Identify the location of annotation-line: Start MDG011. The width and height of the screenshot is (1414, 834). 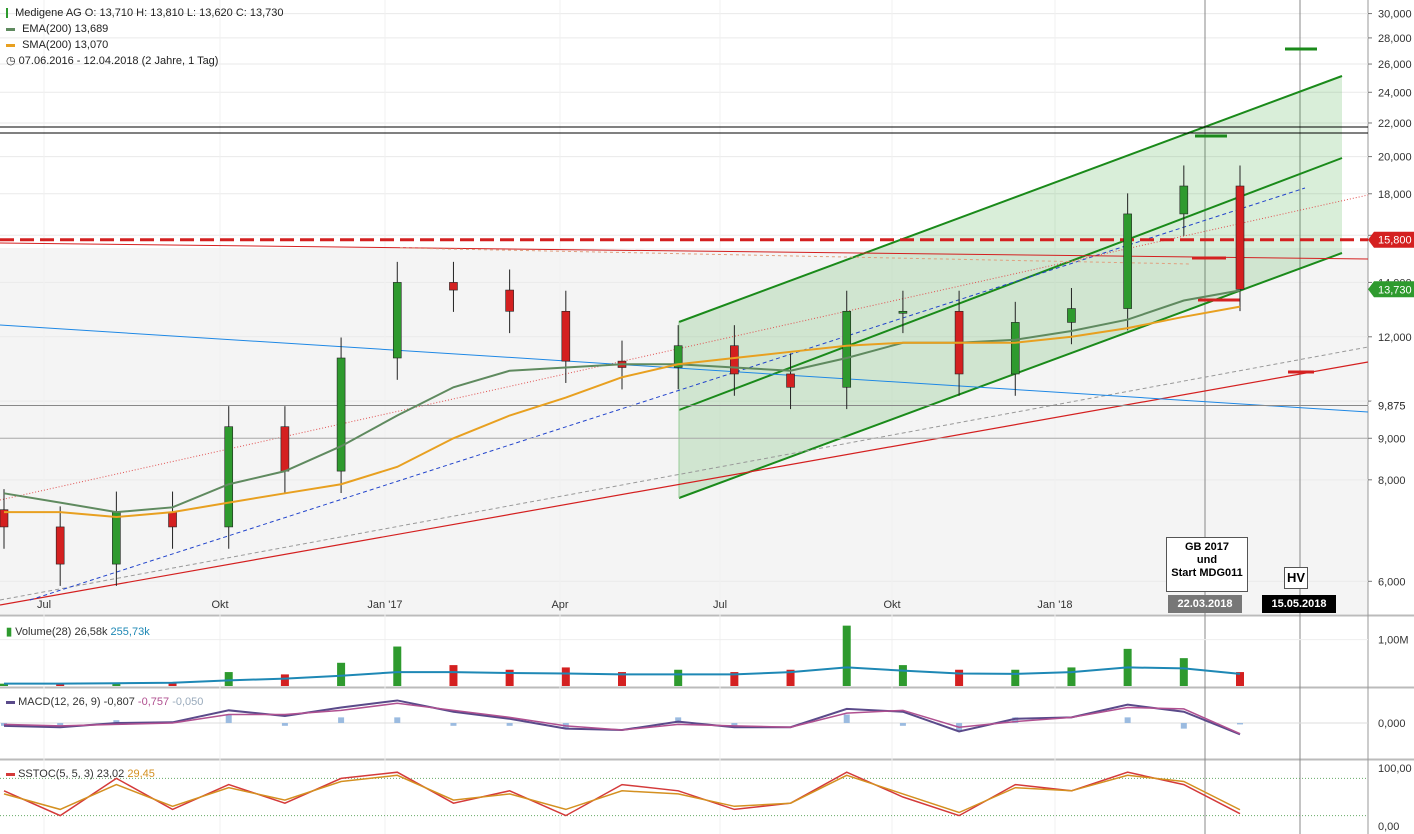
(1207, 573).